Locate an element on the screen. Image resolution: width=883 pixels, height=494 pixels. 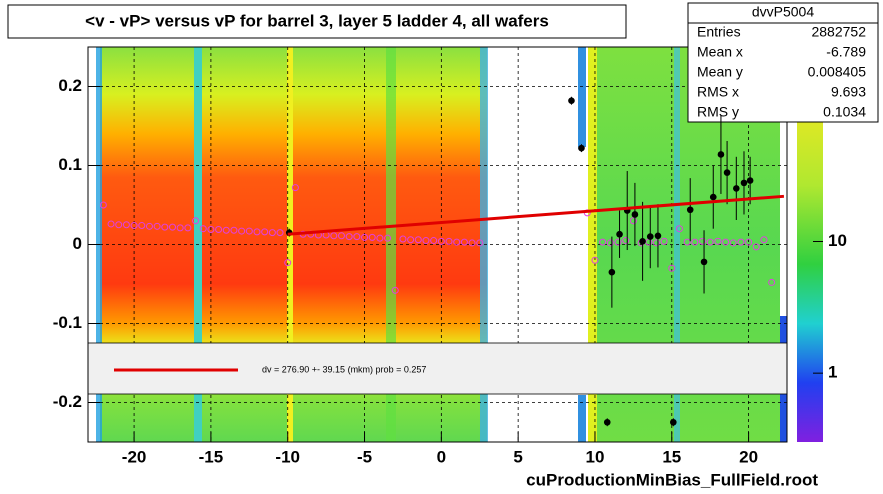
legend-text: dv = 276.90 +- 39.15 (mkm) prob = 0.257 is located at coordinates (344, 369).